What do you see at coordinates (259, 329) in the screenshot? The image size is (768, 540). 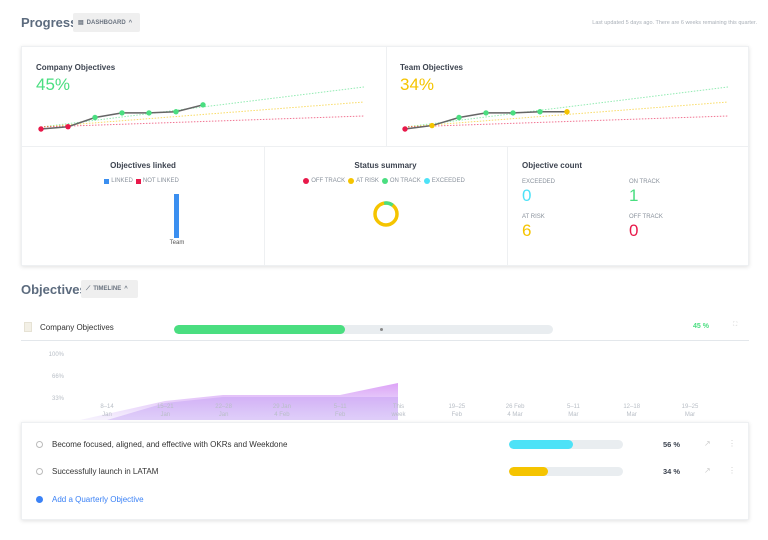 I see `company-progress-fill` at bounding box center [259, 329].